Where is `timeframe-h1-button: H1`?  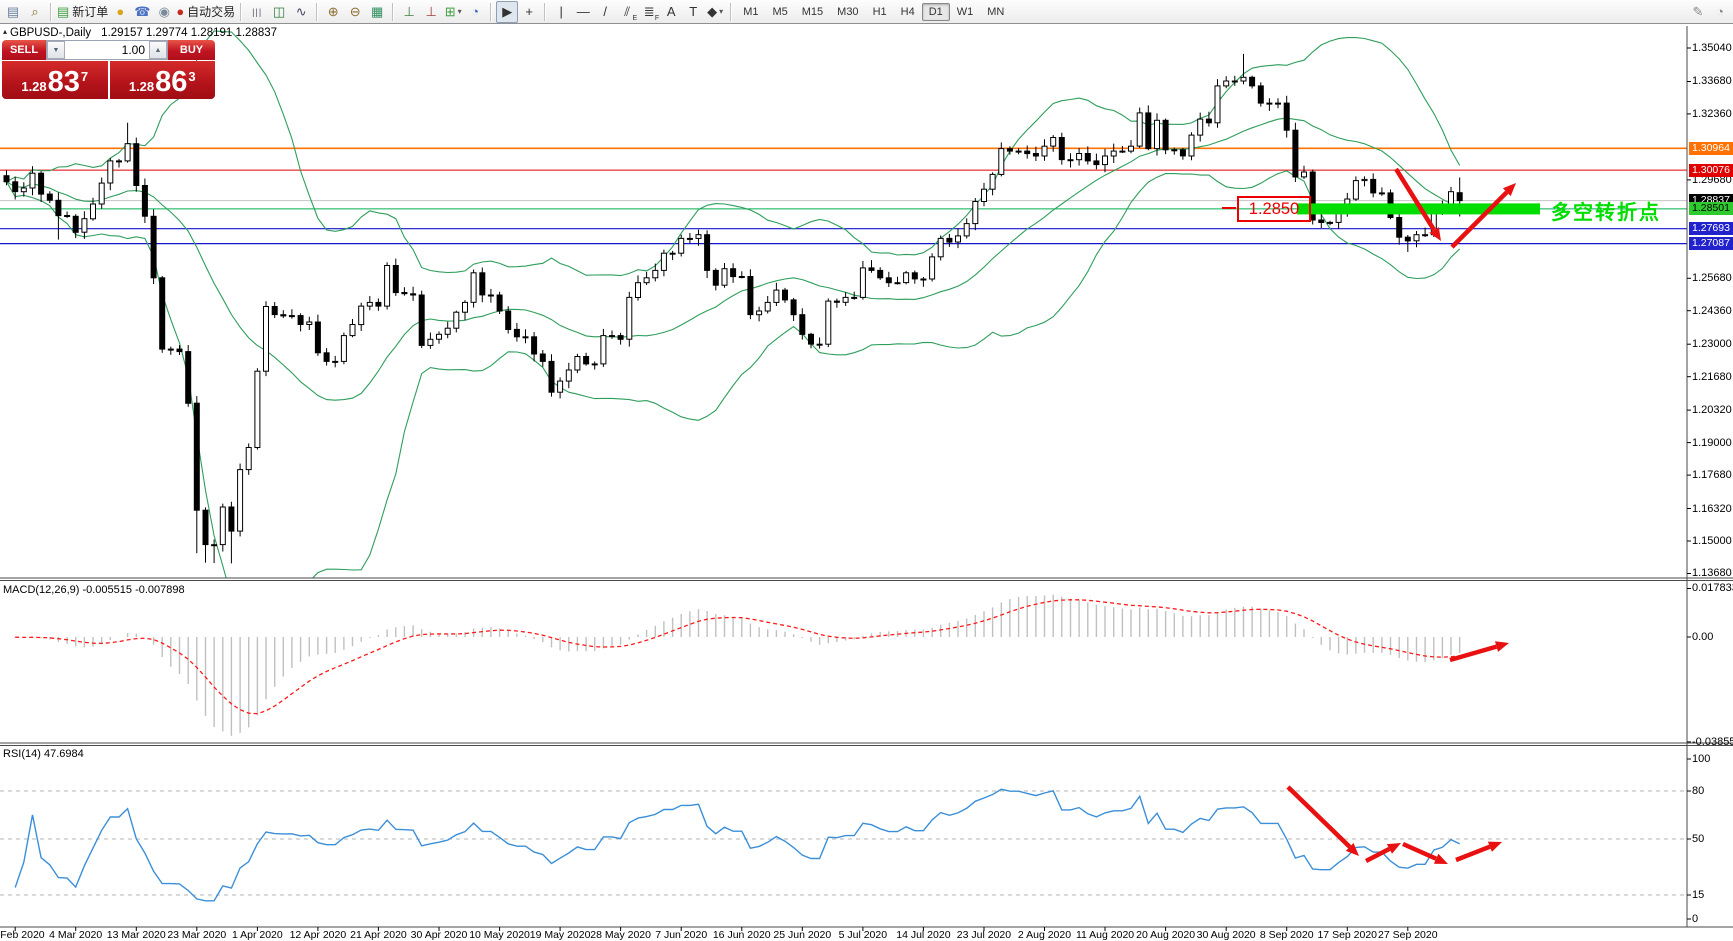
timeframe-h1-button: H1 is located at coordinates (879, 11).